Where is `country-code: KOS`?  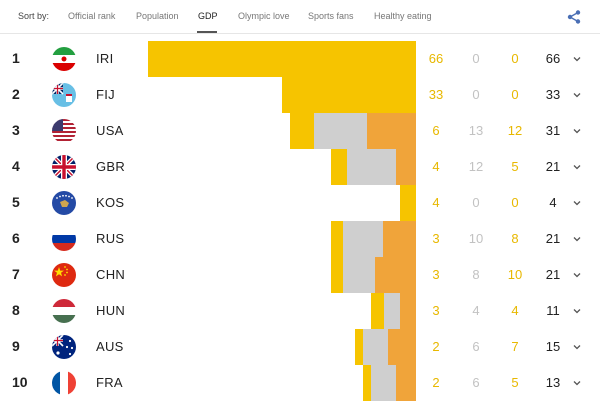
country-code: KOS is located at coordinates (110, 202).